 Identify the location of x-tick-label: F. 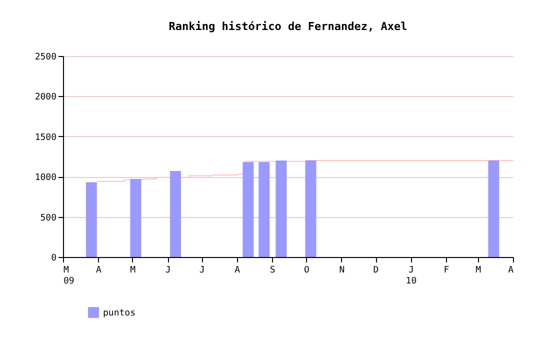
(447, 271).